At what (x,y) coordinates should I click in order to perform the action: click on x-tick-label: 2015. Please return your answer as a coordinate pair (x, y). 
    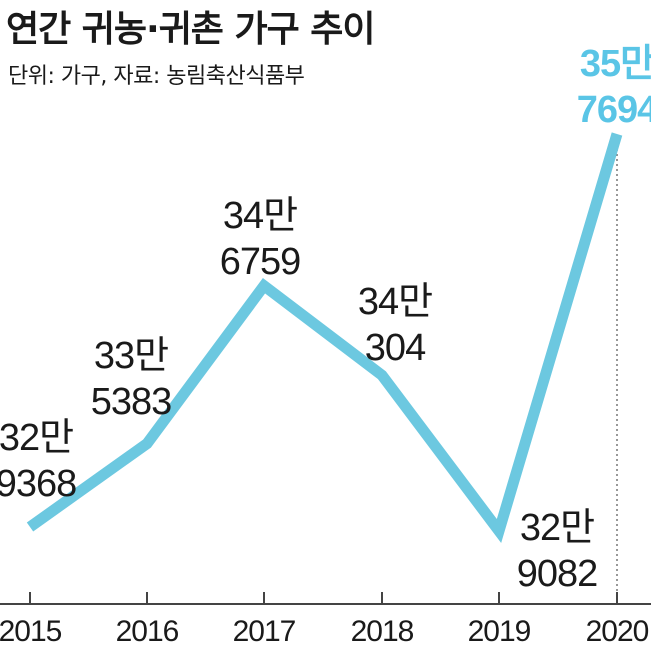
    Looking at the image, I should click on (31, 631).